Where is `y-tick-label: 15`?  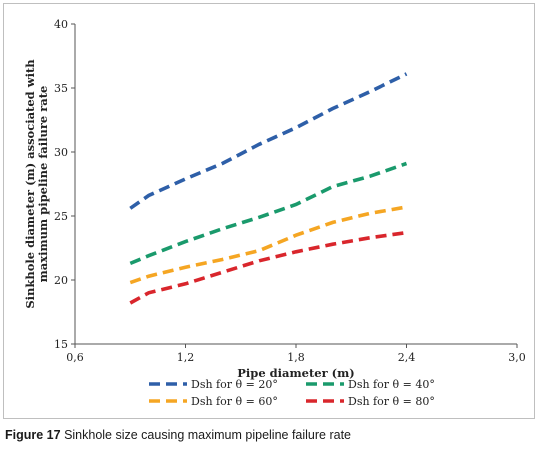
y-tick-label: 15 is located at coordinates (61, 344).